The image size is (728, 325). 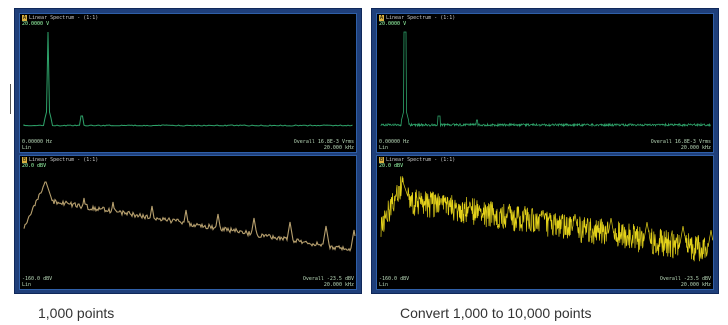 I want to click on caption-right: Convert 1,000 to 10,000 points, so click(x=495, y=313).